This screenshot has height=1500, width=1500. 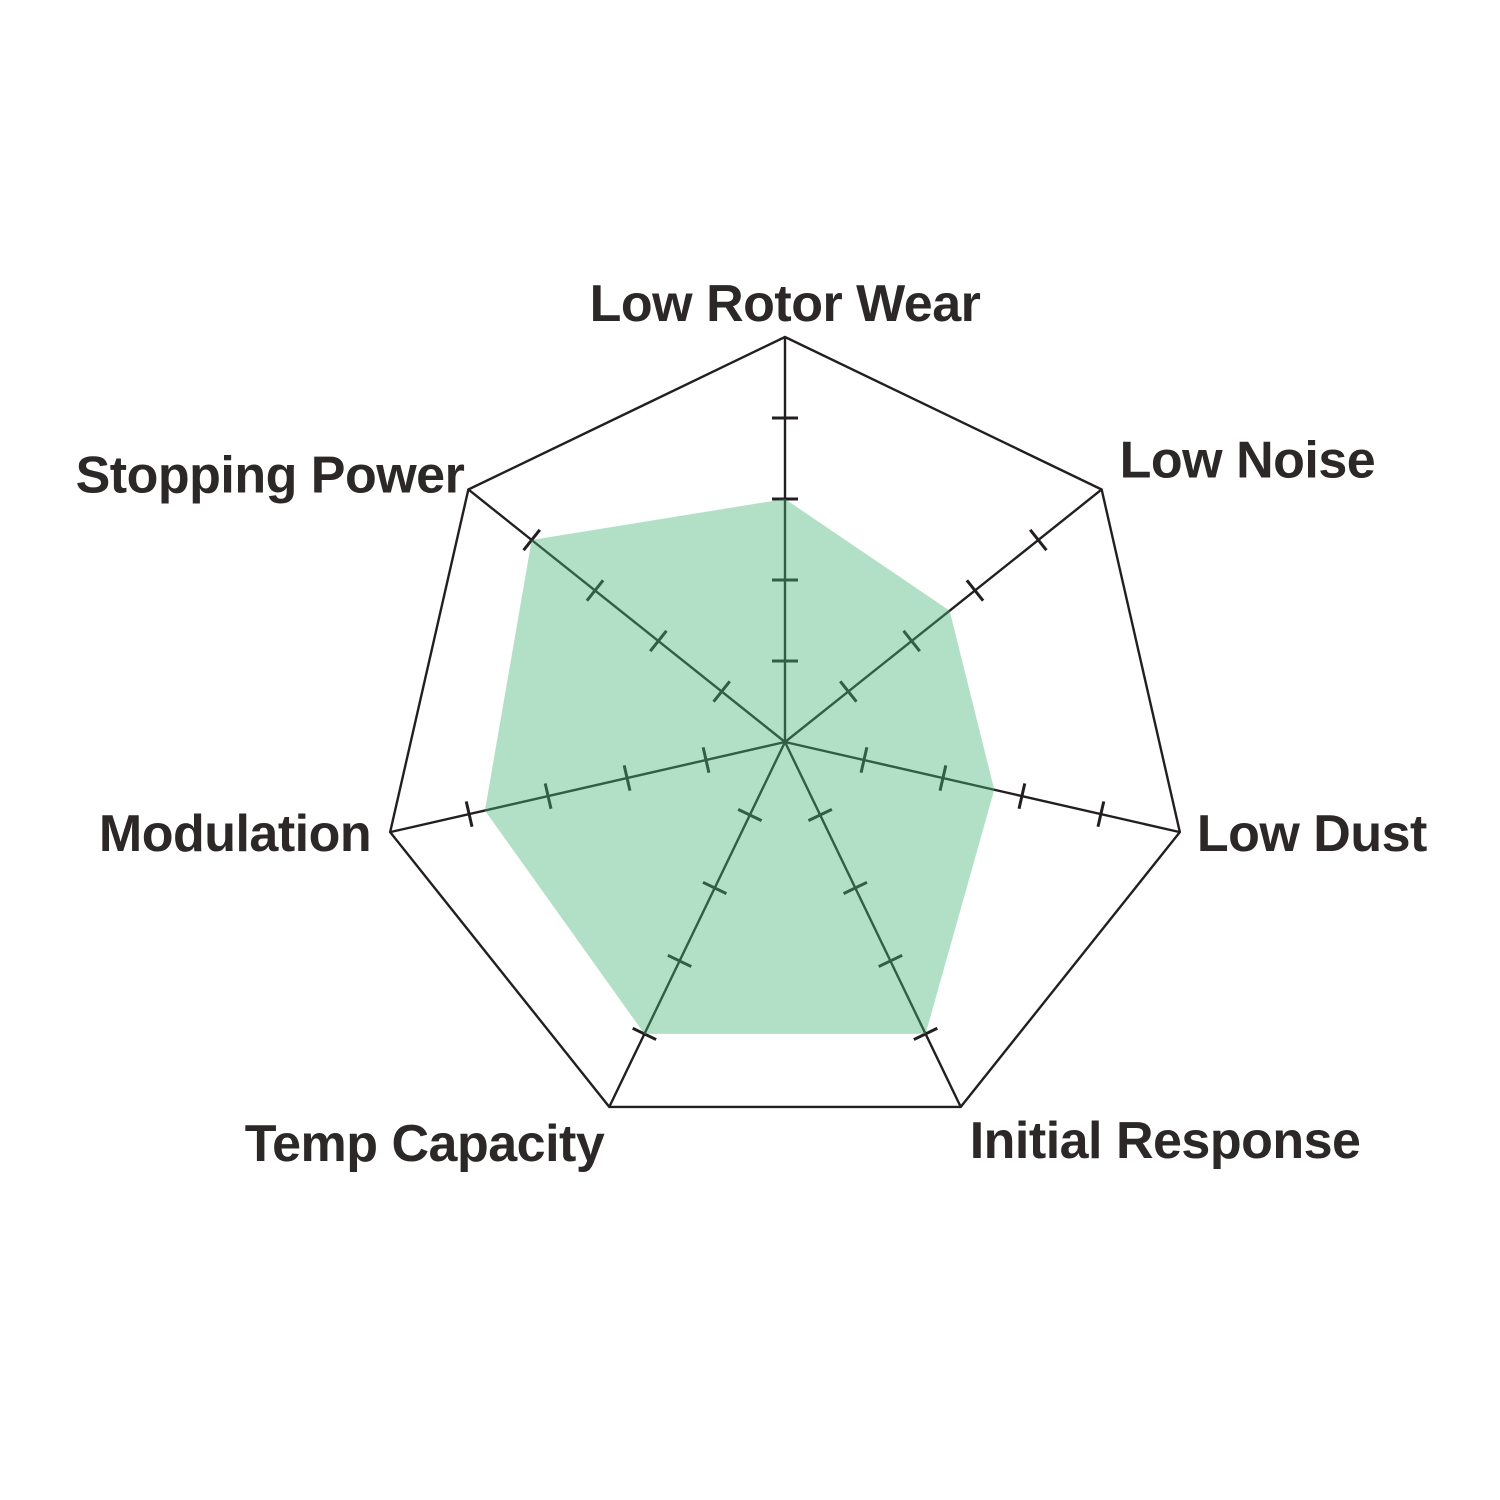 I want to click on axis-label-initial-response: Initial Response, so click(x=1165, y=1141).